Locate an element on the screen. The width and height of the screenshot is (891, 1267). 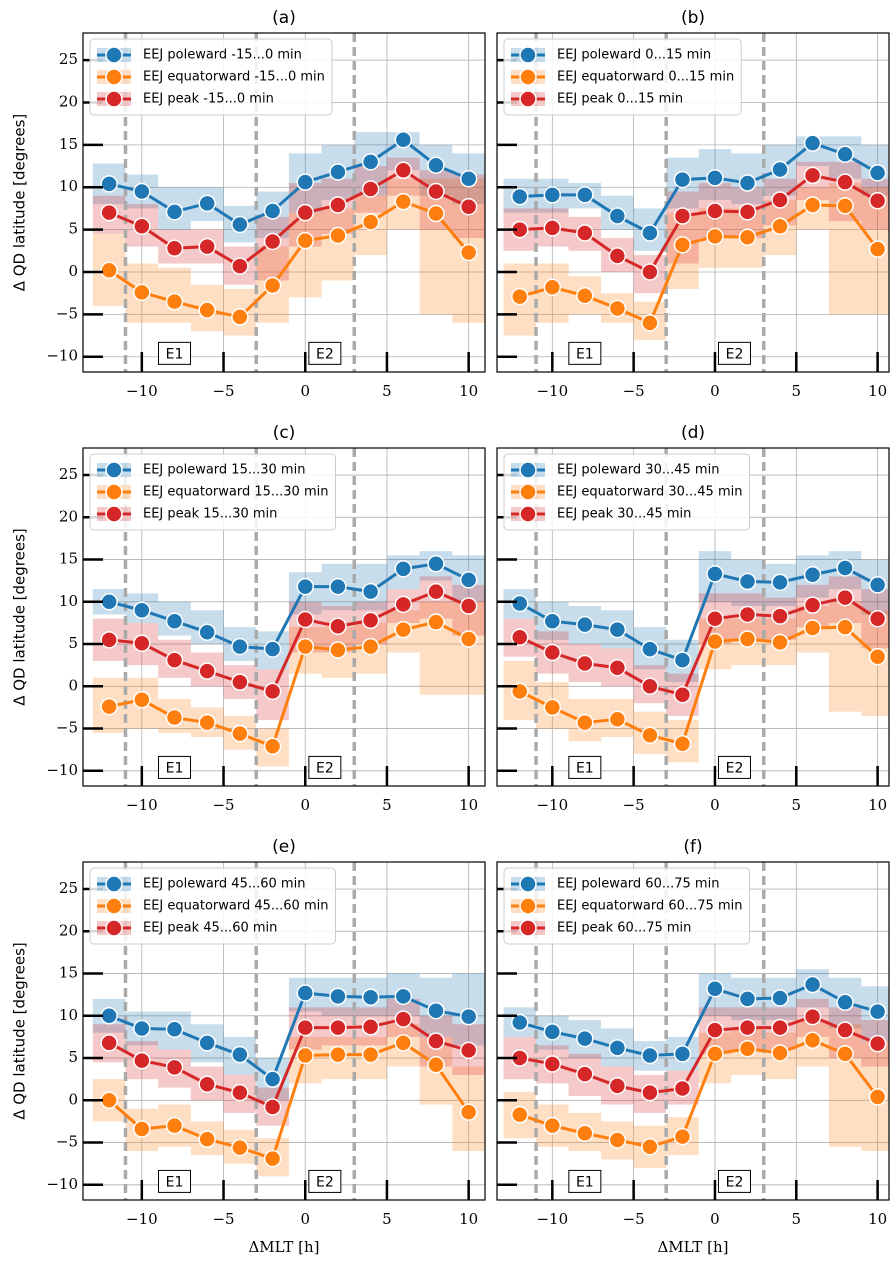
x-tick-label: −10 is located at coordinates (142, 805).